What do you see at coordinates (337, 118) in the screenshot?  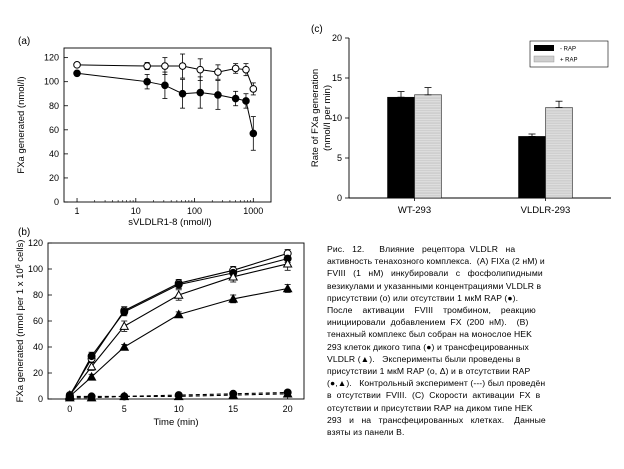 I see `c-ytick-label: 10` at bounding box center [337, 118].